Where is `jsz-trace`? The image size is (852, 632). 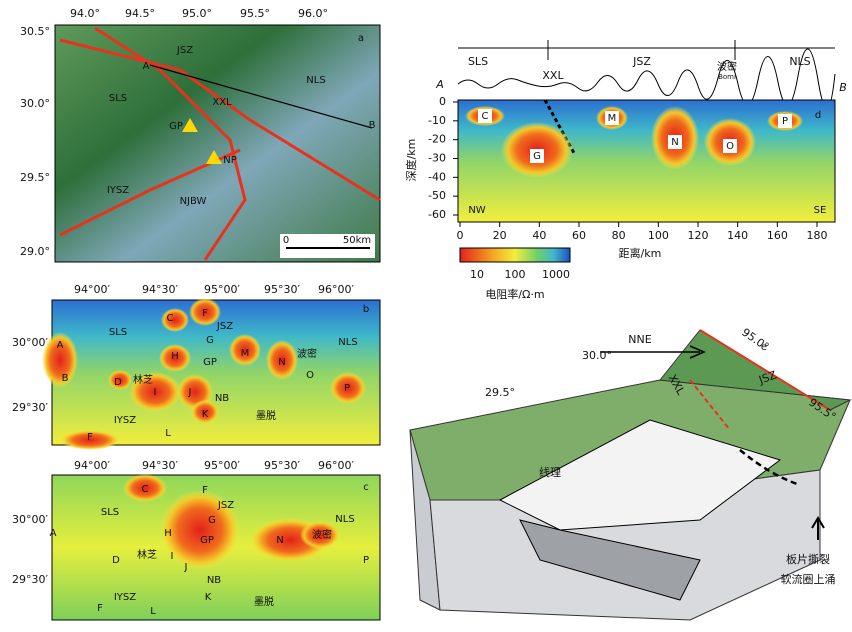
jsz-trace is located at coordinates (765, 370).